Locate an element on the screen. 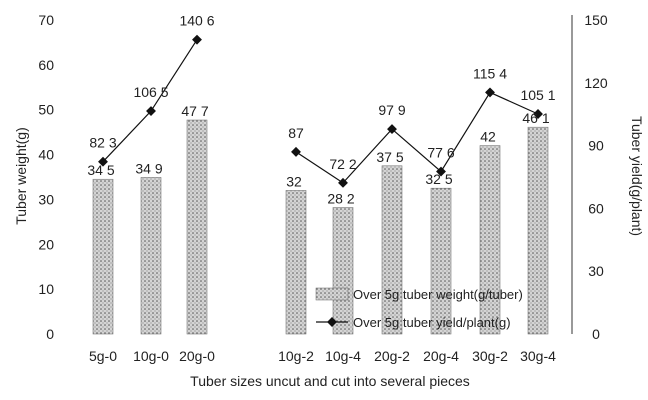  left-axis-ticks: 0 10 20 30 40 50 60 70 is located at coordinates (46, 177).